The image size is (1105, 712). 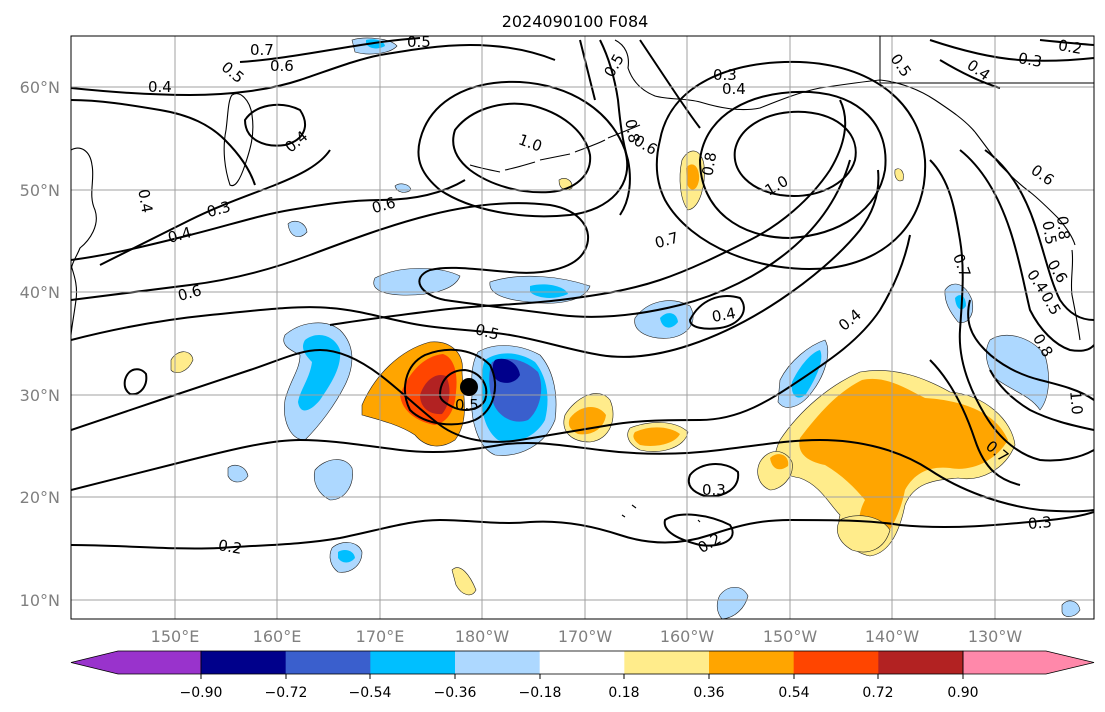 What do you see at coordinates (330, 50) in the screenshot?
I see `contour-0.6-north` at bounding box center [330, 50].